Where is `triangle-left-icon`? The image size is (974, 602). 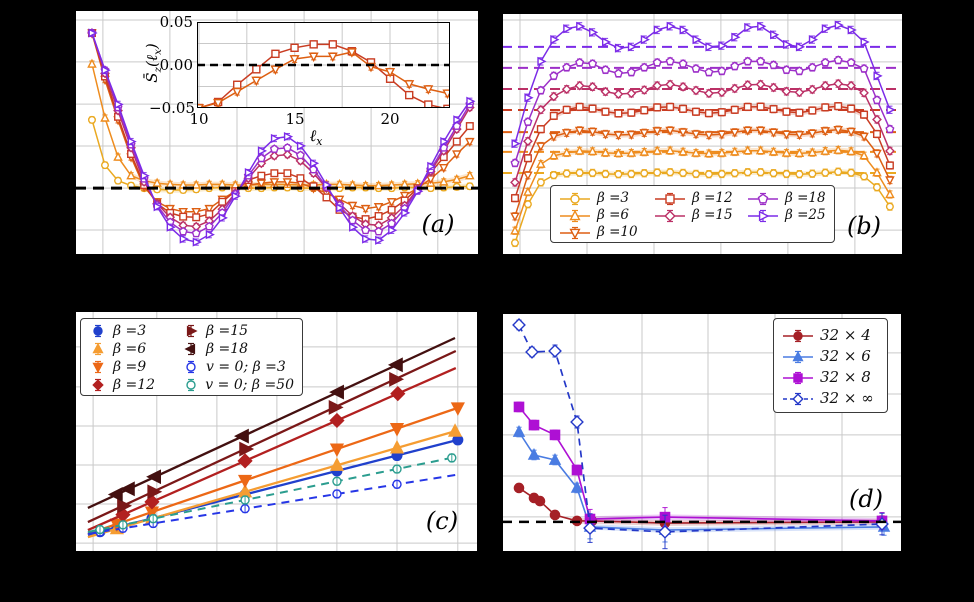
triangle-left-icon is located at coordinates (190, 349).